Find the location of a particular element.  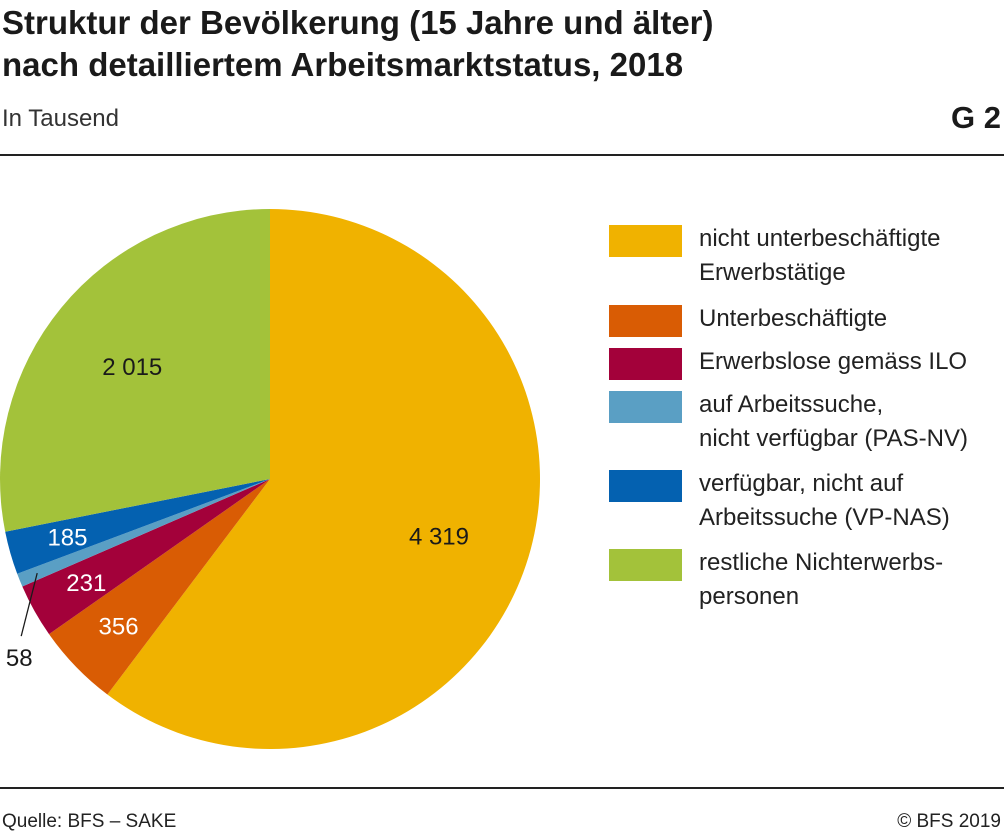

source-note: Quelle: BFS – SAKE is located at coordinates (89, 821).